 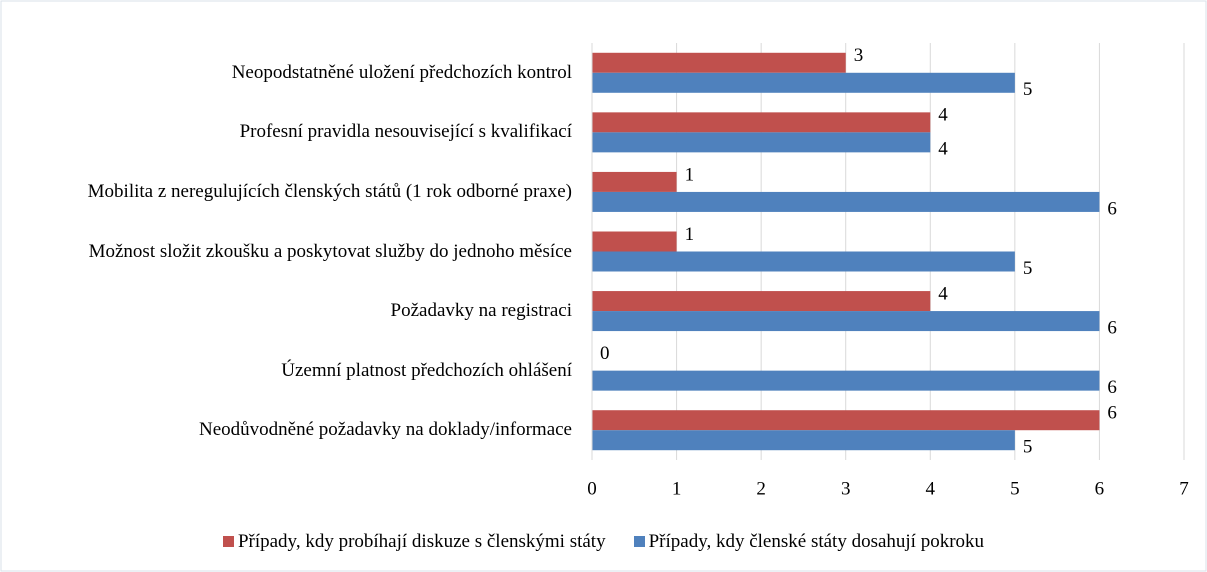 I want to click on x-tick-label: 7, so click(x=1184, y=488).